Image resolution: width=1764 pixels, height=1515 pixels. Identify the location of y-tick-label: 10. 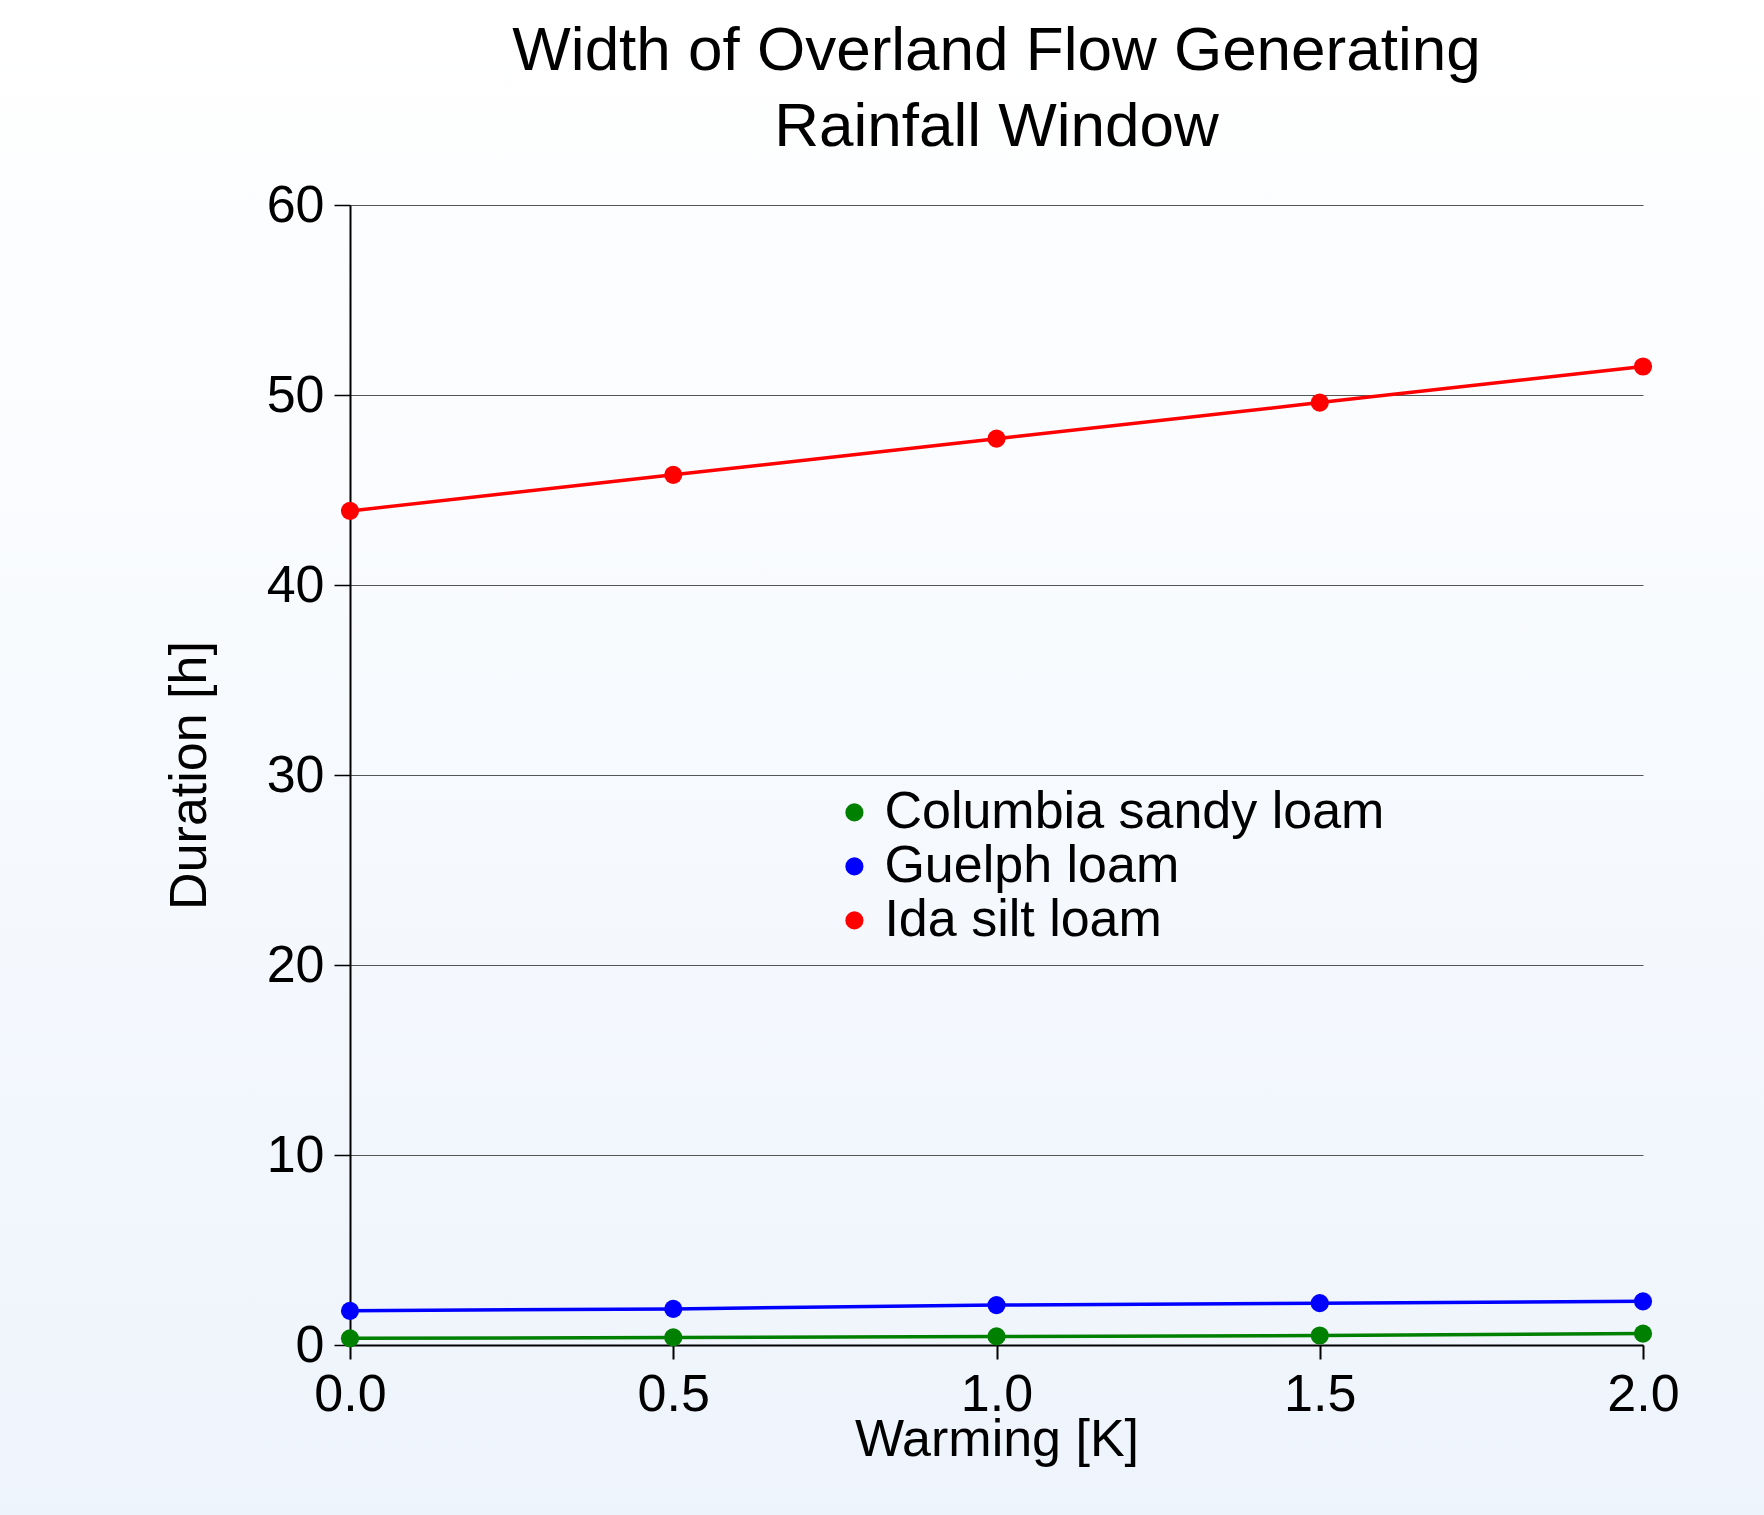
(295, 1153).